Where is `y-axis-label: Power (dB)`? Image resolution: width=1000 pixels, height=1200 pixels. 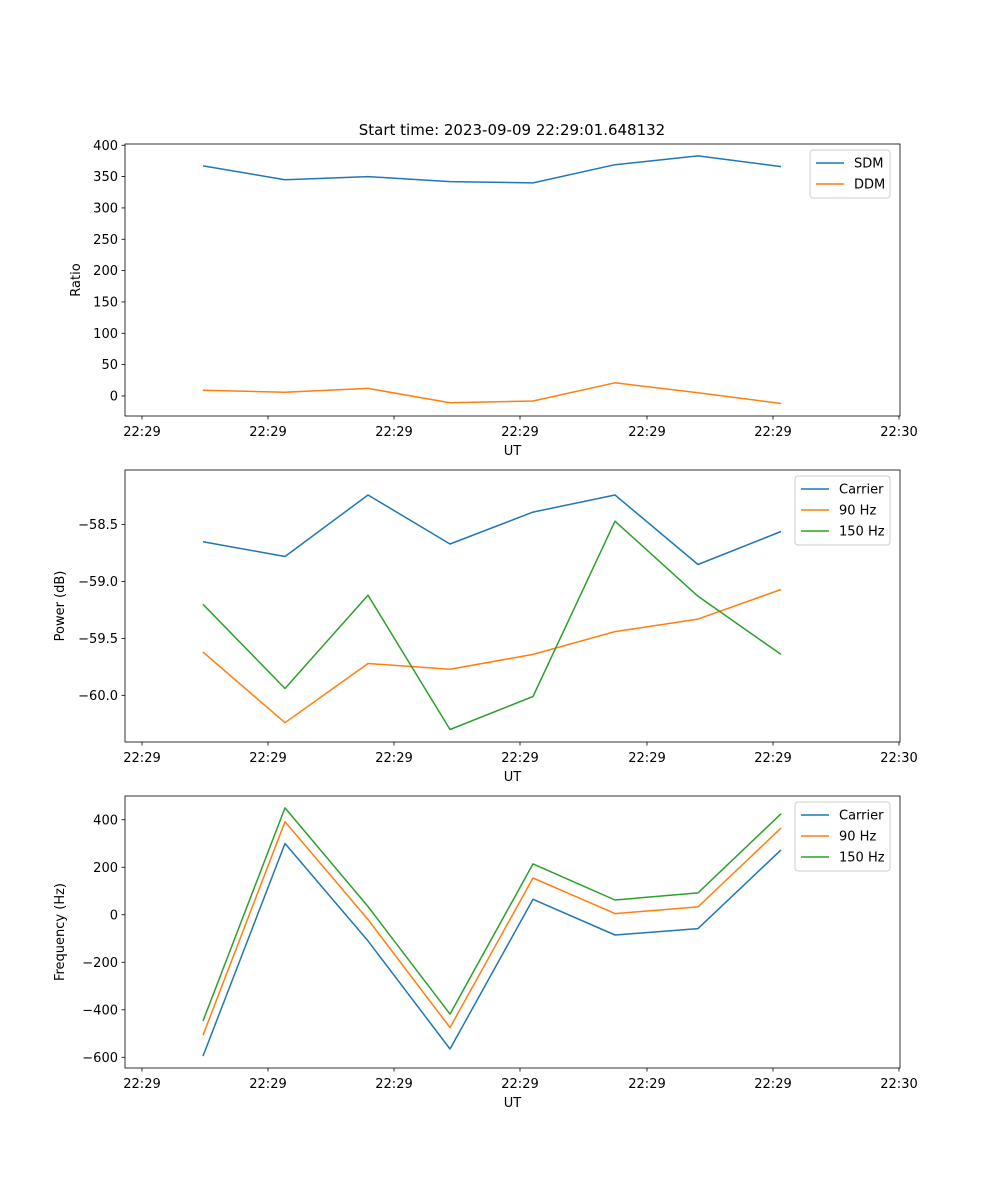 y-axis-label: Power (dB) is located at coordinates (60, 606).